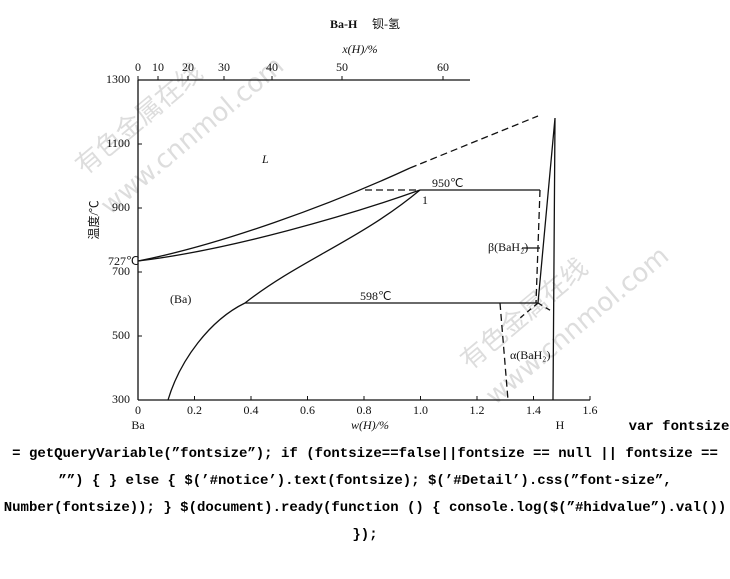 Image resolution: width=730 pixels, height=579 pixels. What do you see at coordinates (307, 410) in the screenshot?
I see `bottom-tick-label: 0.6` at bounding box center [307, 410].